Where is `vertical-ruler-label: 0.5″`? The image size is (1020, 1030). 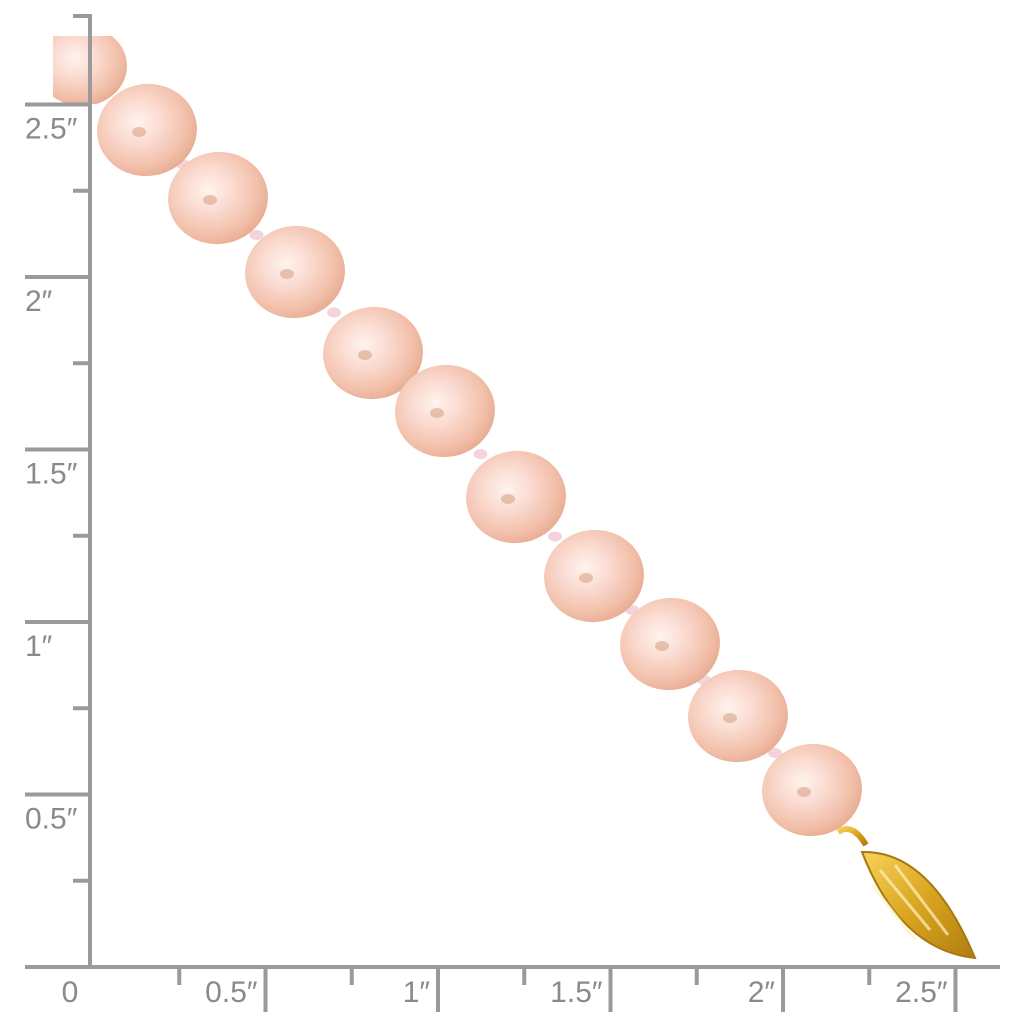 vertical-ruler-label: 0.5″ is located at coordinates (51, 819).